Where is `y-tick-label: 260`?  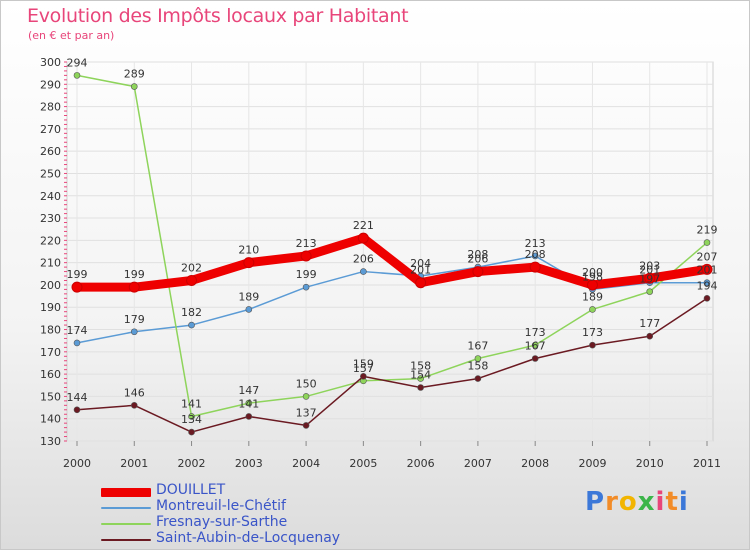
y-tick-label: 260 is located at coordinates (50, 151).